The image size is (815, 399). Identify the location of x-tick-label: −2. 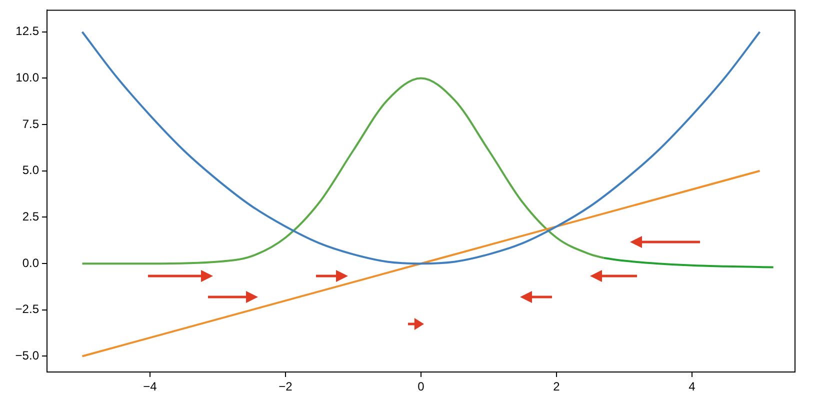
(285, 387).